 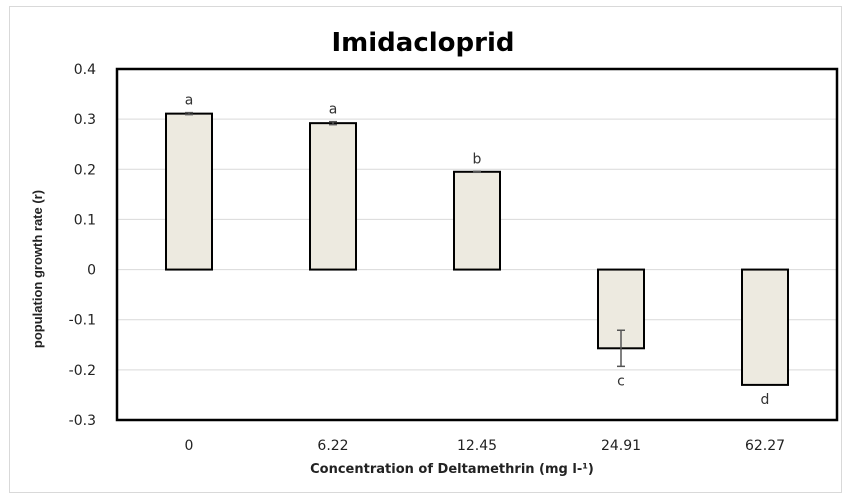 I want to click on y-tick-label: -0.1, so click(x=82, y=321).